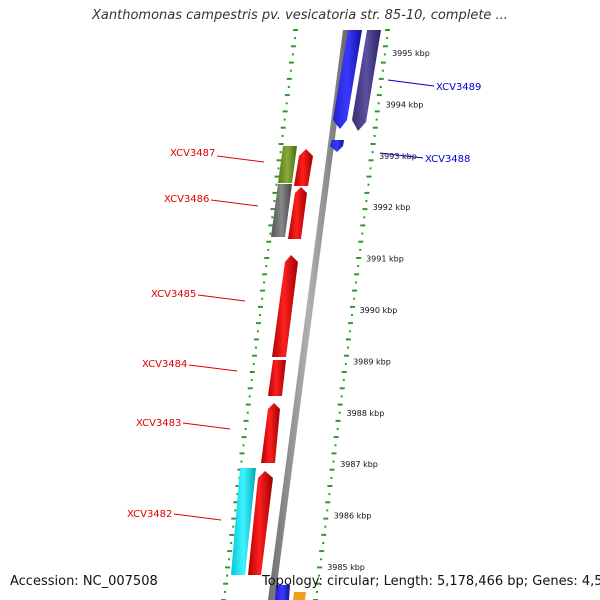 Image resolution: width=600 pixels, height=600 pixels. Describe the element at coordinates (347, 79) in the screenshot. I see `gene-glyph-xcv3489` at that location.